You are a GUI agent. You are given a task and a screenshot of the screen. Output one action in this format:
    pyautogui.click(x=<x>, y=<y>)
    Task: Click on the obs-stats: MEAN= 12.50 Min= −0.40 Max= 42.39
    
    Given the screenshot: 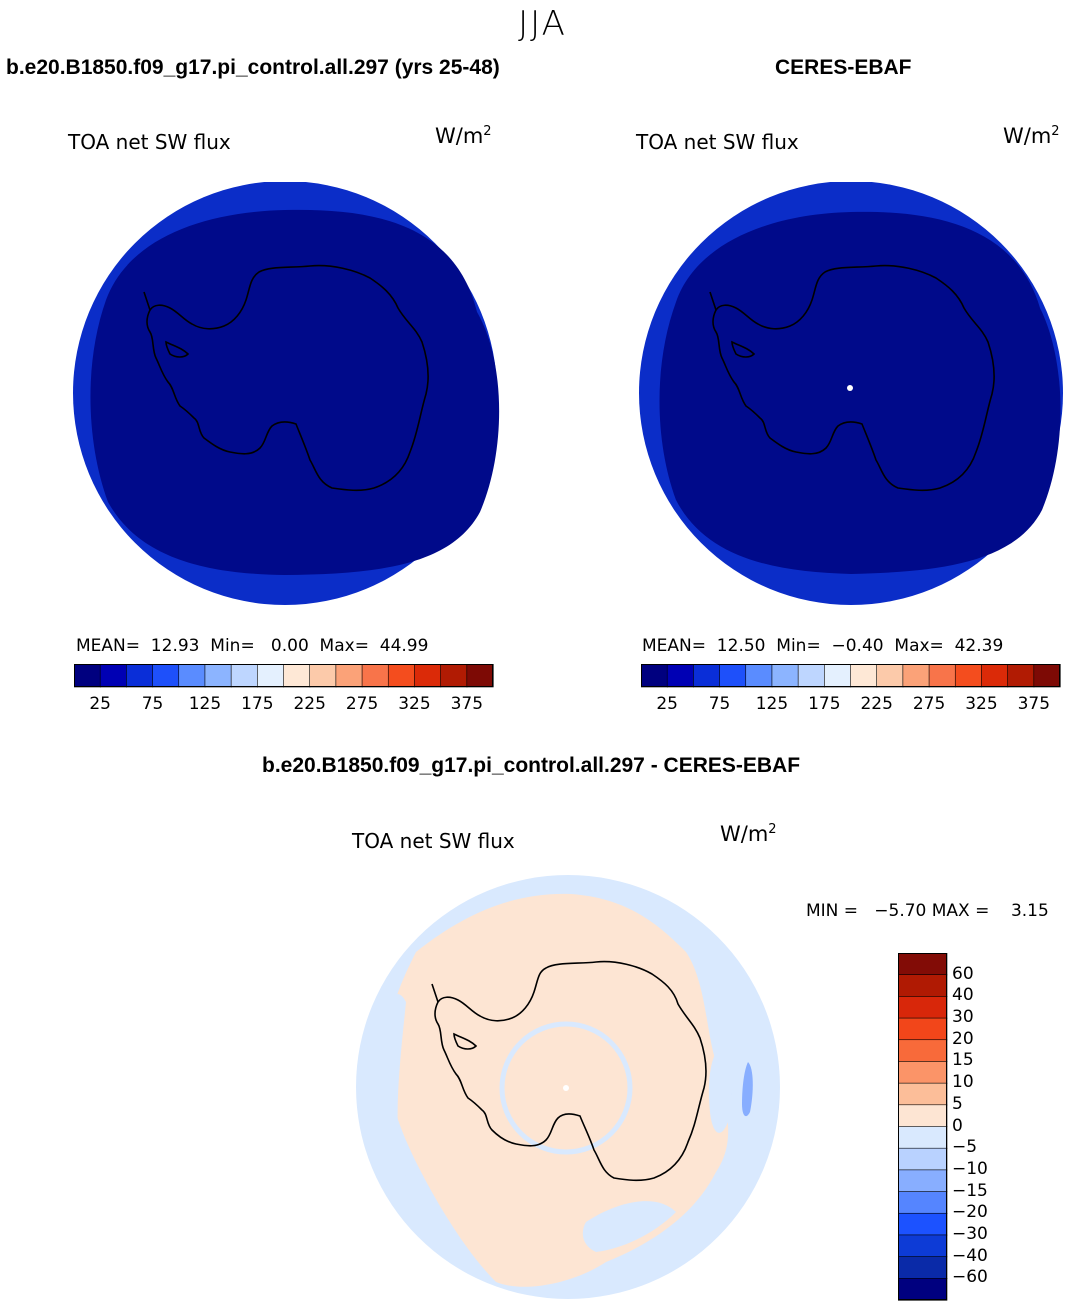 What is the action you would take?
    pyautogui.click(x=823, y=646)
    